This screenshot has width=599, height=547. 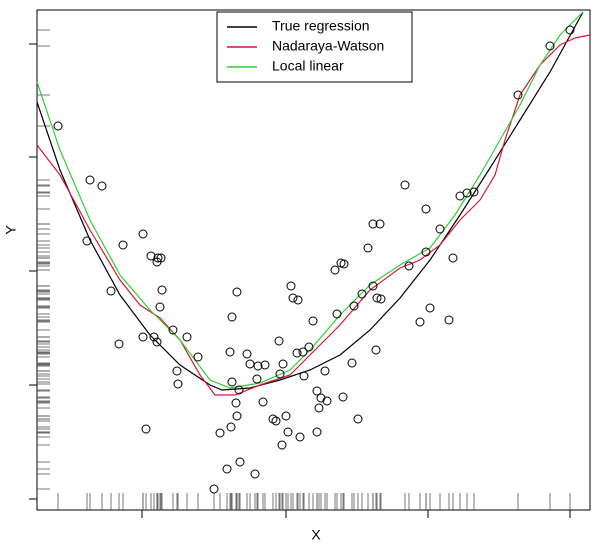 What do you see at coordinates (328, 46) in the screenshot?
I see `legend-label: Nadaraya-Watson` at bounding box center [328, 46].